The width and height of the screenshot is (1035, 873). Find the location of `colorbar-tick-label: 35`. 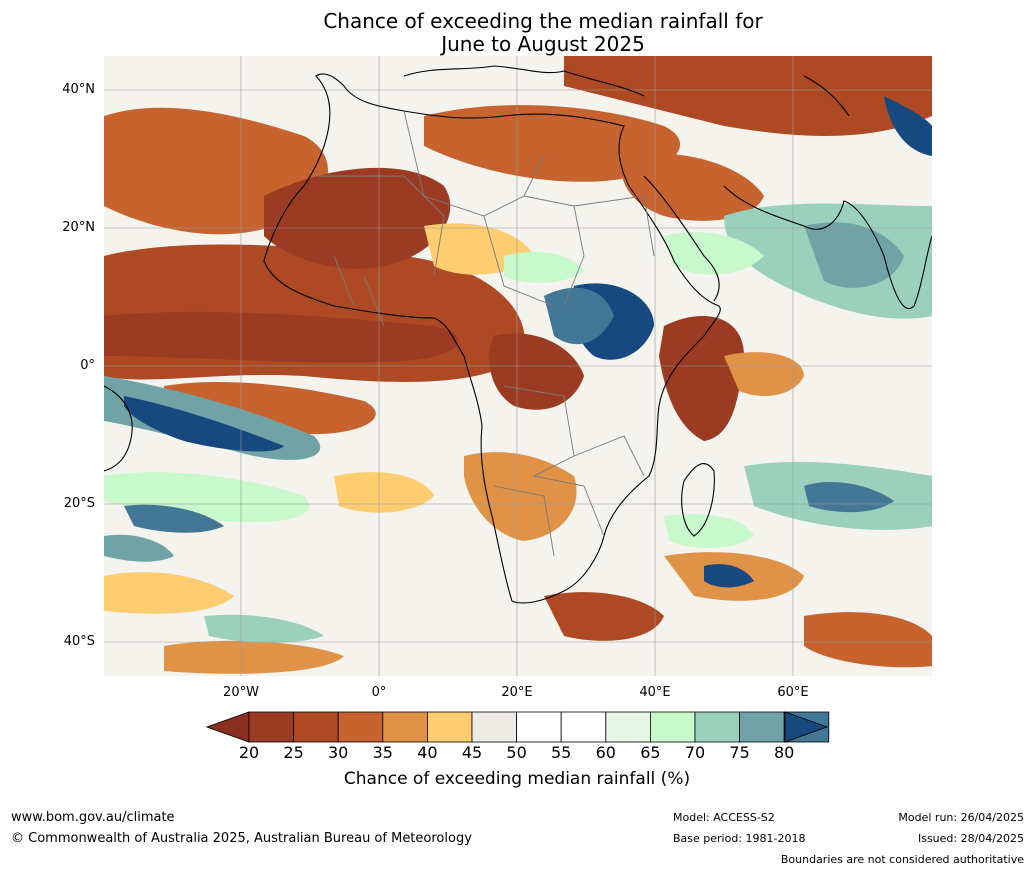

colorbar-tick-label: 35 is located at coordinates (382, 752).